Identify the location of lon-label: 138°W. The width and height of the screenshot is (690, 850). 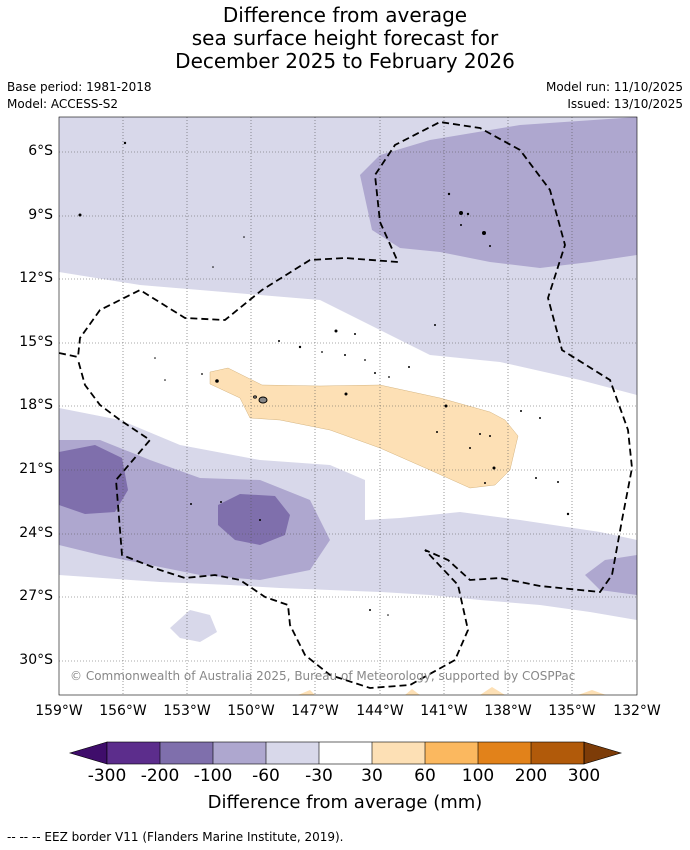
(508, 711).